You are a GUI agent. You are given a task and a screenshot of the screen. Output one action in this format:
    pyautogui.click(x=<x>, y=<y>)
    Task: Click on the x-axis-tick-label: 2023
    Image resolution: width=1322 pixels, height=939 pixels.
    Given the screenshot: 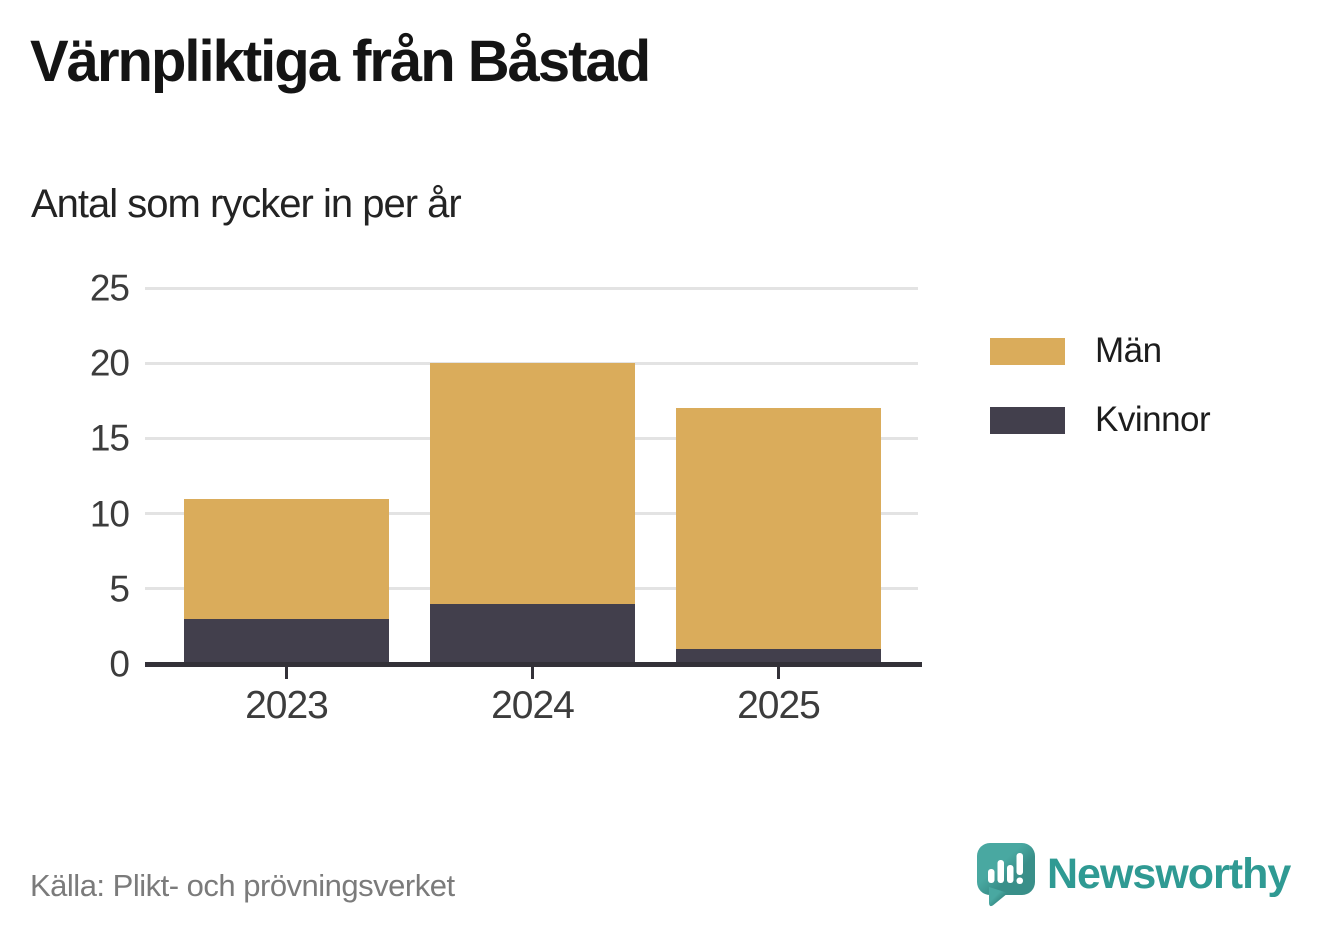 What is the action you would take?
    pyautogui.click(x=287, y=705)
    